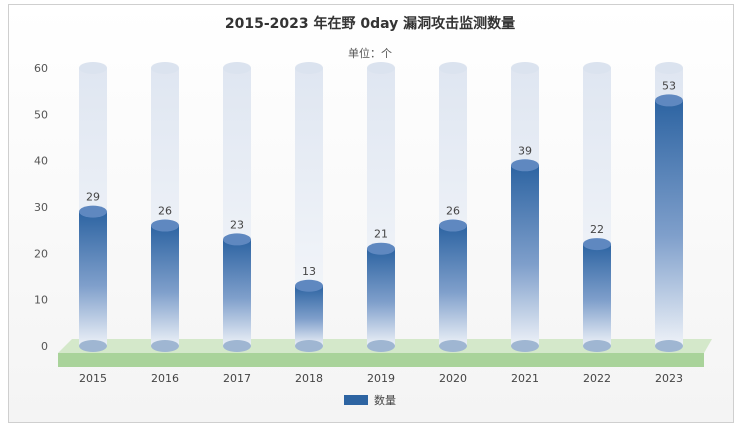 Image resolution: width=740 pixels, height=431 pixels. Describe the element at coordinates (525, 150) in the screenshot. I see `data-label: 39` at that location.